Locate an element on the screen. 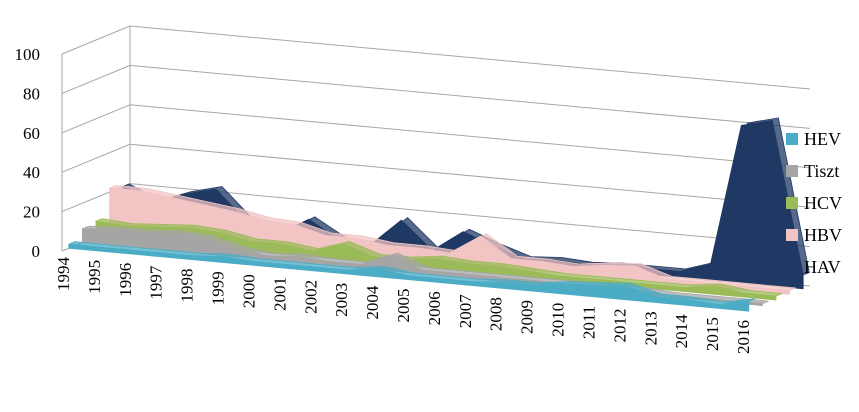  x-tick-label: 2012 is located at coordinates (619, 326).